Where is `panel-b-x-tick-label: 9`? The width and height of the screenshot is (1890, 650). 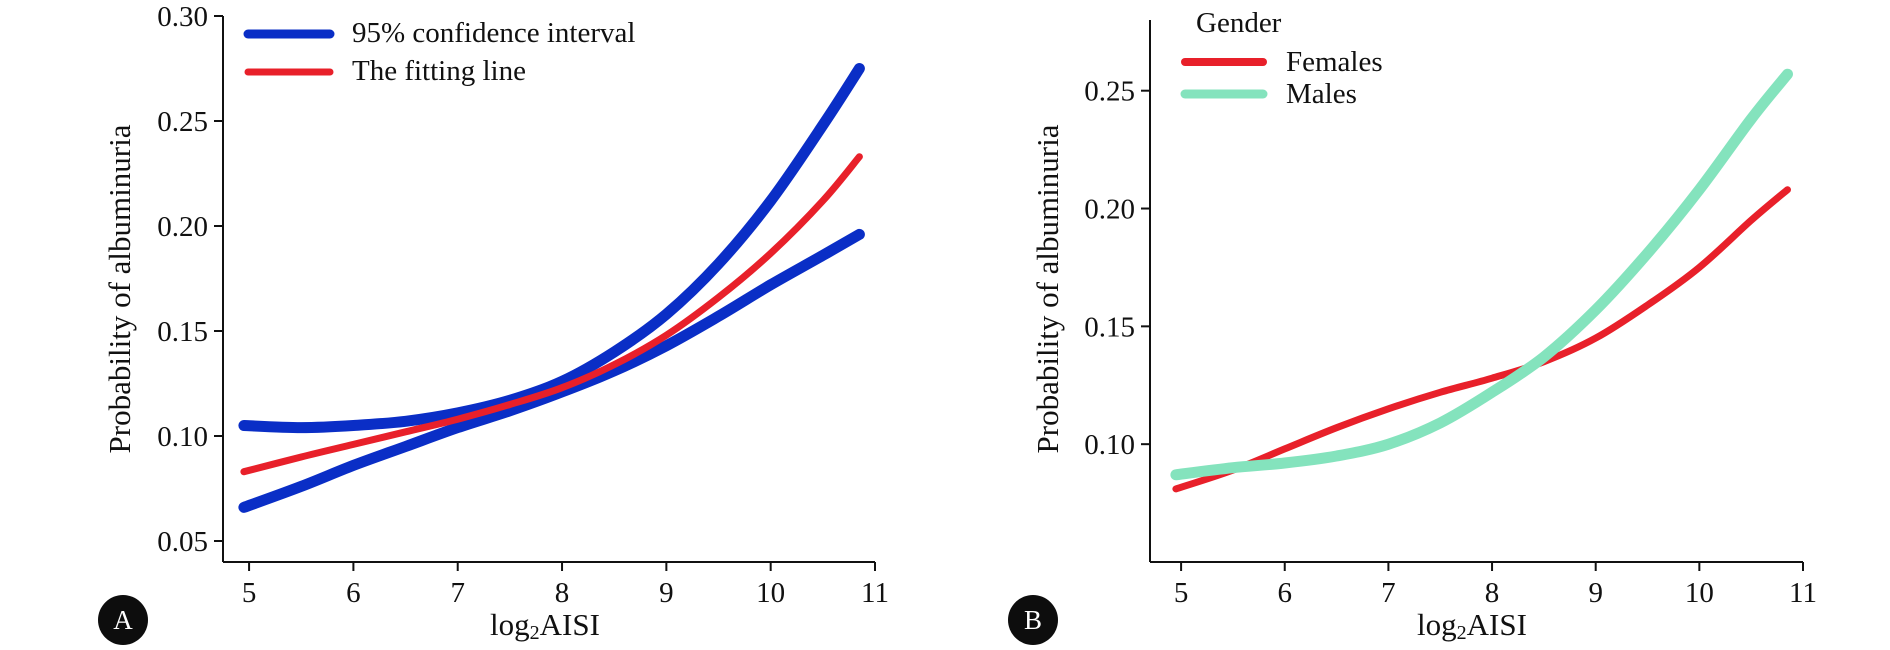
panel-b-x-tick-label: 9 is located at coordinates (1595, 593).